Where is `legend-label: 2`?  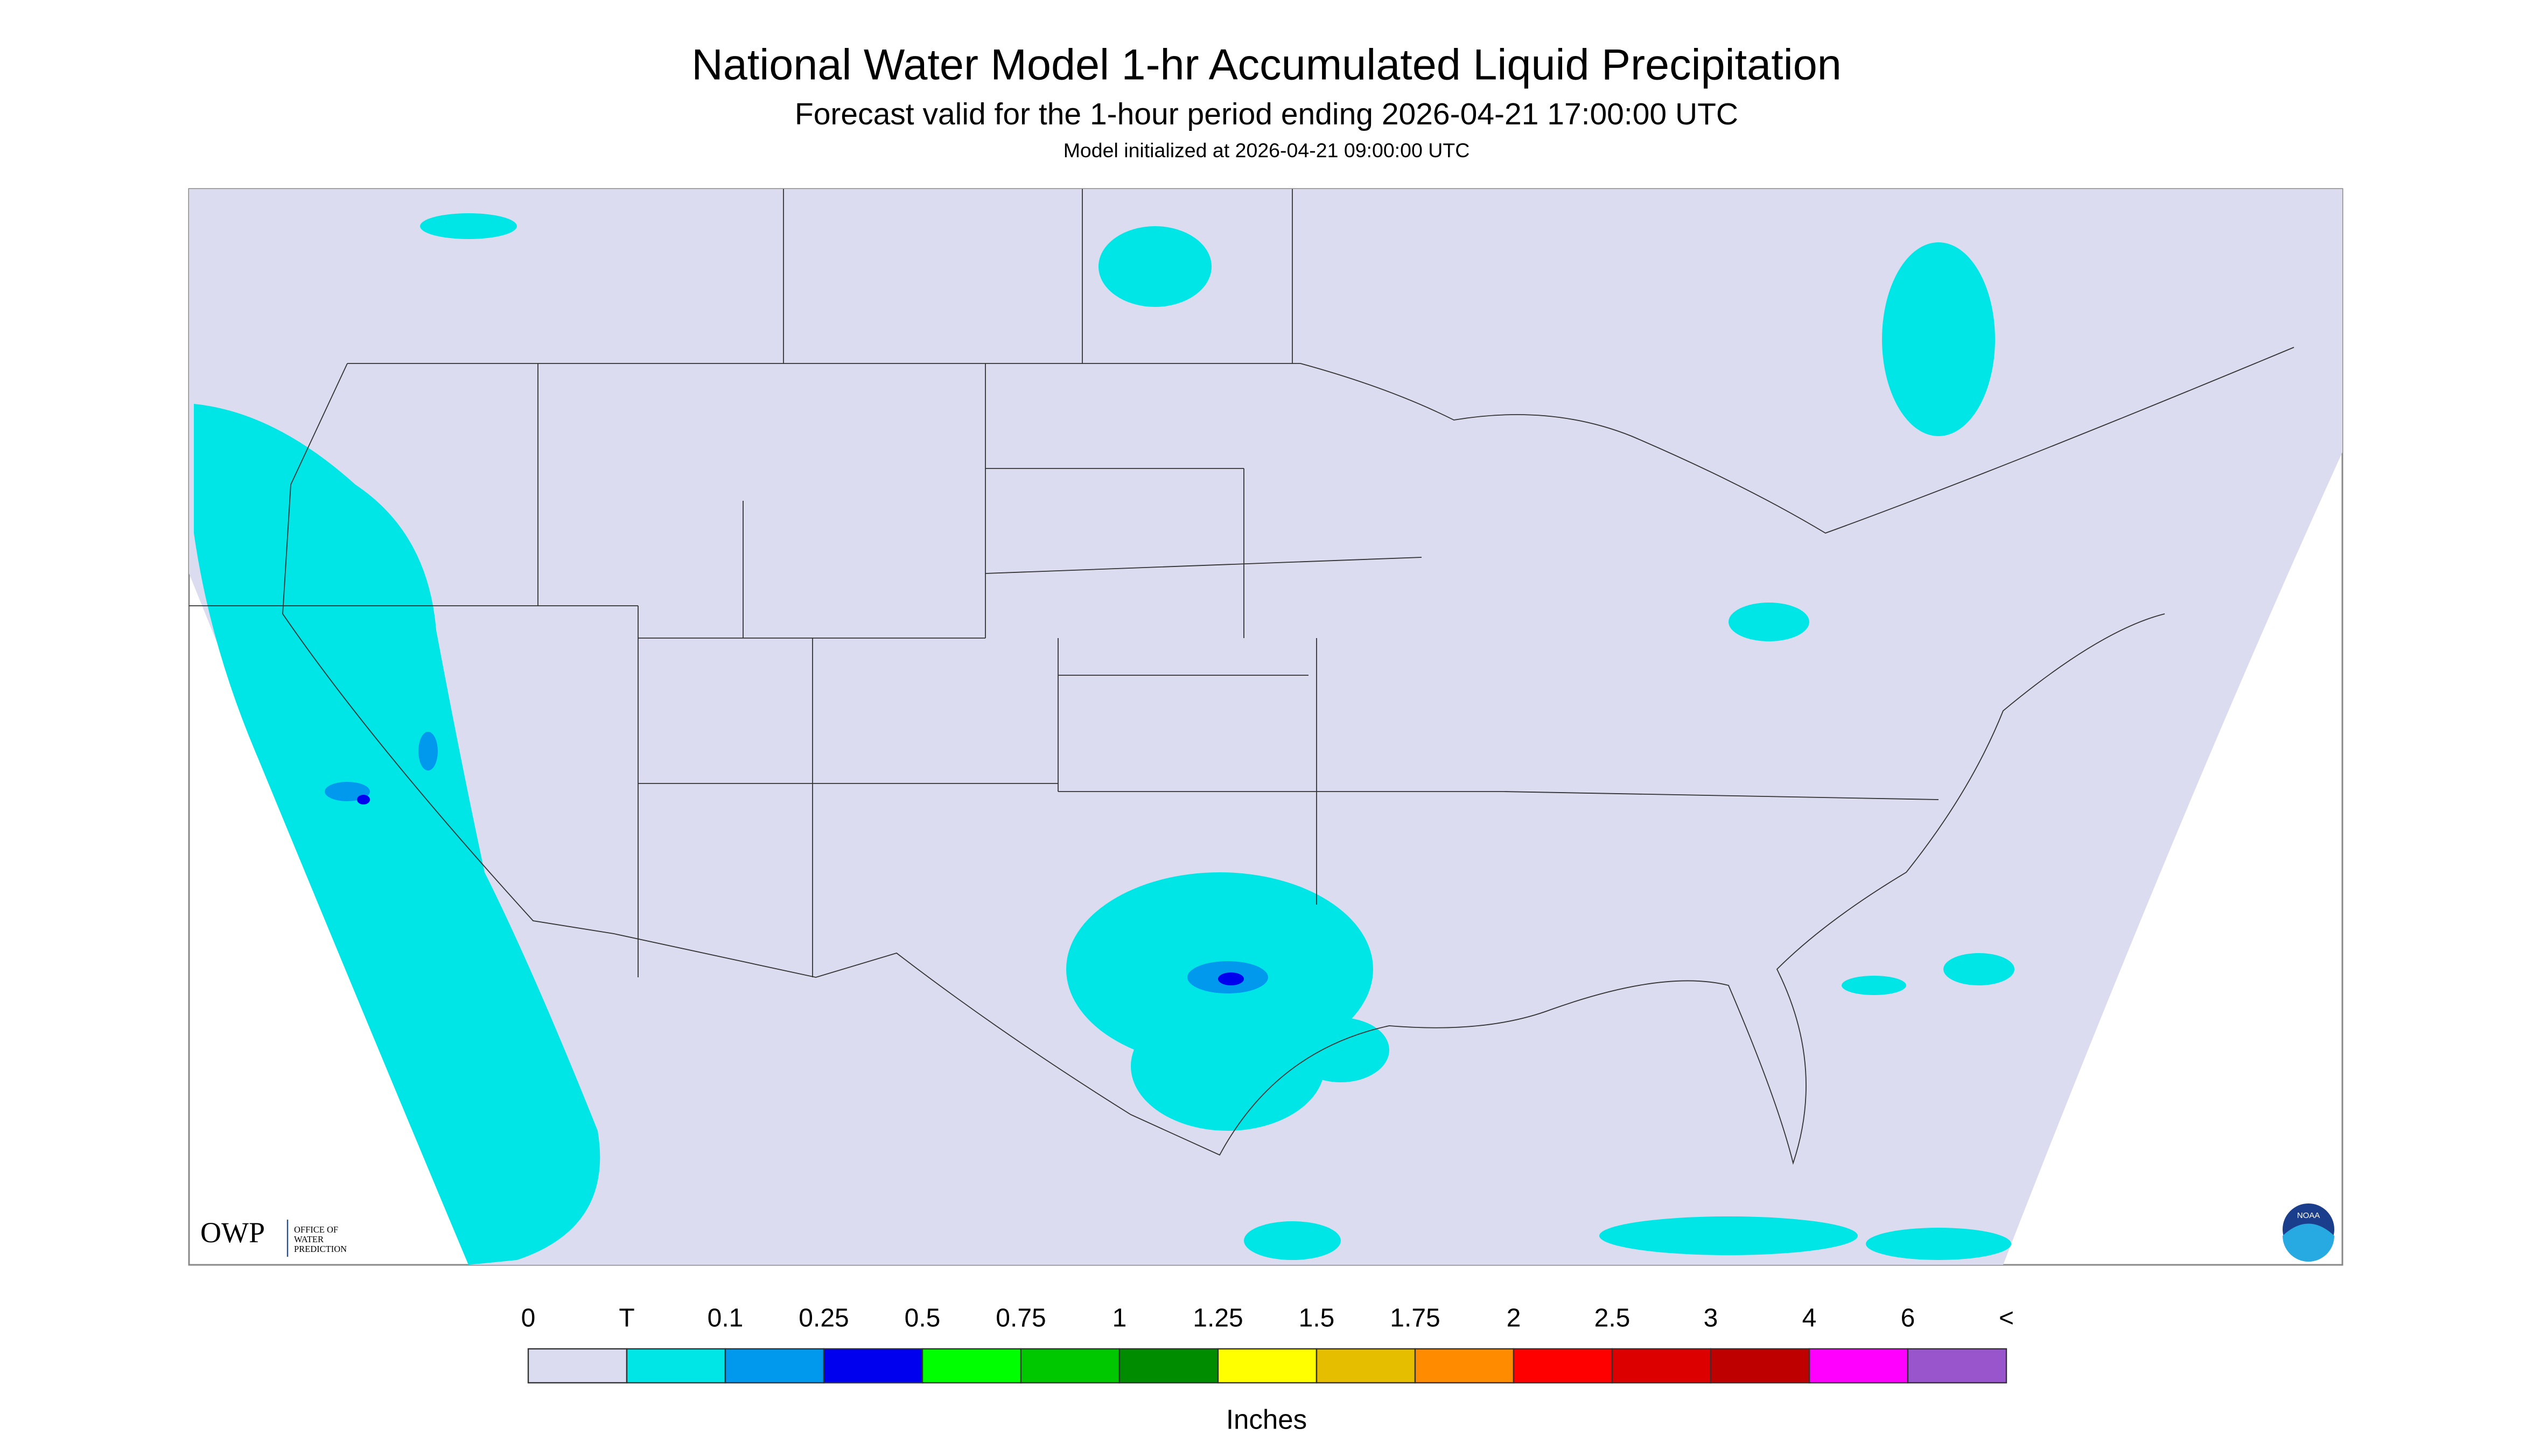
legend-label: 2 is located at coordinates (1514, 1318).